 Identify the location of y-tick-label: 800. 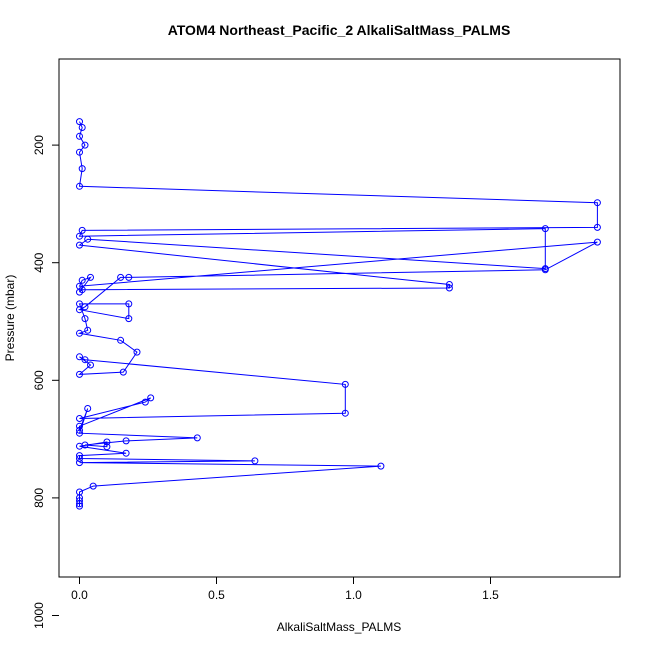
(39, 498).